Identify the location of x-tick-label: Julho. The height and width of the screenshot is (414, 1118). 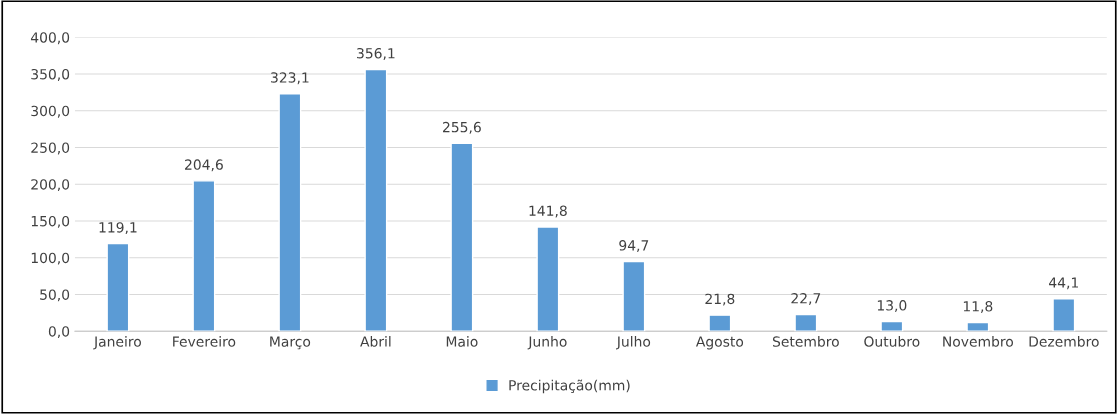
(633, 343).